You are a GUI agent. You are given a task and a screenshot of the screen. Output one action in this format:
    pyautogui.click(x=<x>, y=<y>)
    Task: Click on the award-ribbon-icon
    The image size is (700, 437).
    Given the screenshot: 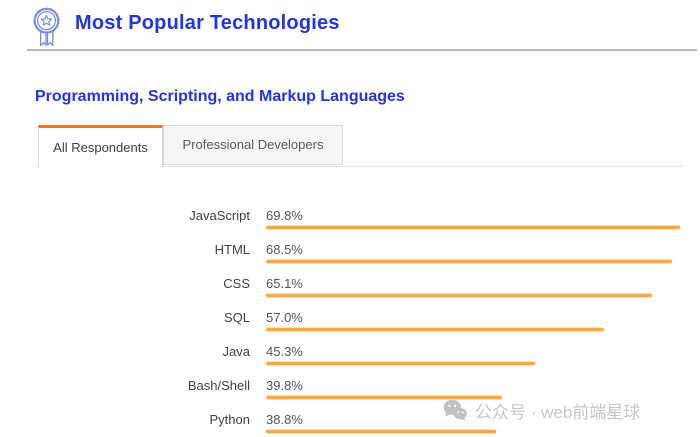 What is the action you would take?
    pyautogui.click(x=46, y=27)
    